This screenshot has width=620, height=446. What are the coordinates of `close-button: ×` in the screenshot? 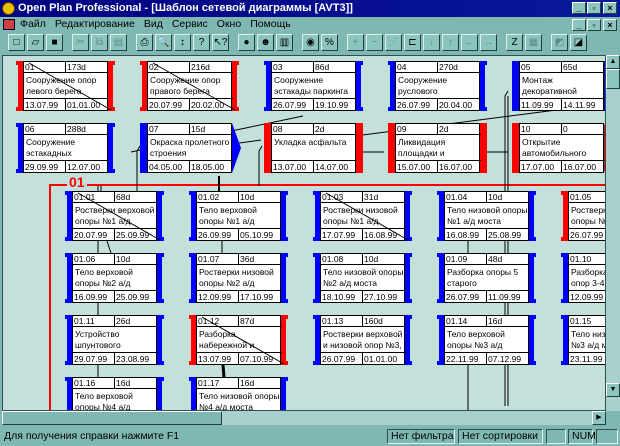 It's located at (610, 8).